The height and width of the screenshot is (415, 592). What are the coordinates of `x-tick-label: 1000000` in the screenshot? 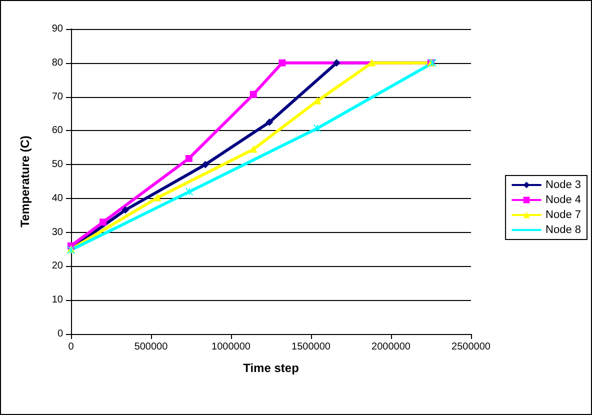 It's located at (231, 347).